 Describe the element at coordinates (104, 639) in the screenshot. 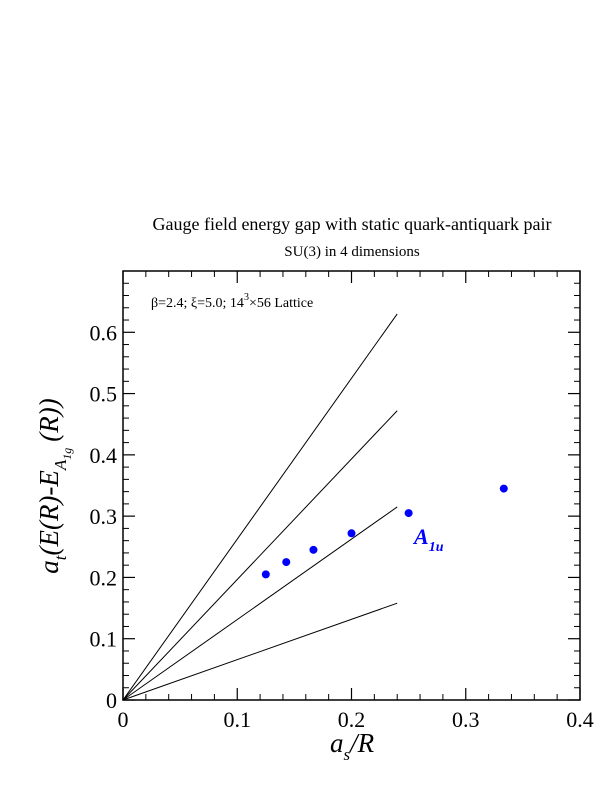

I see `y-tick-label: 0.1` at that location.